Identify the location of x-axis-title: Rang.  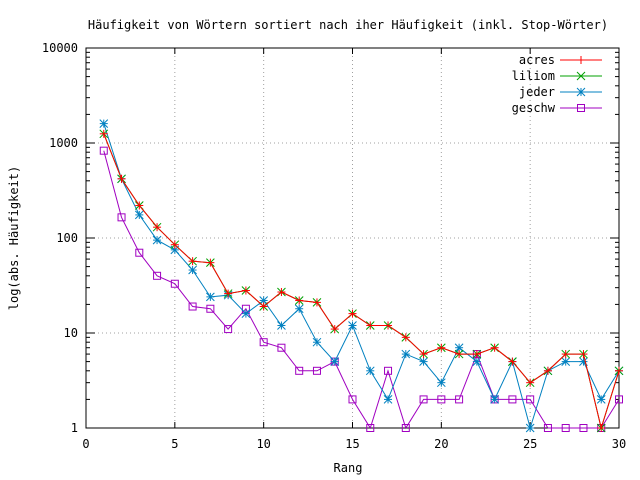
(348, 468).